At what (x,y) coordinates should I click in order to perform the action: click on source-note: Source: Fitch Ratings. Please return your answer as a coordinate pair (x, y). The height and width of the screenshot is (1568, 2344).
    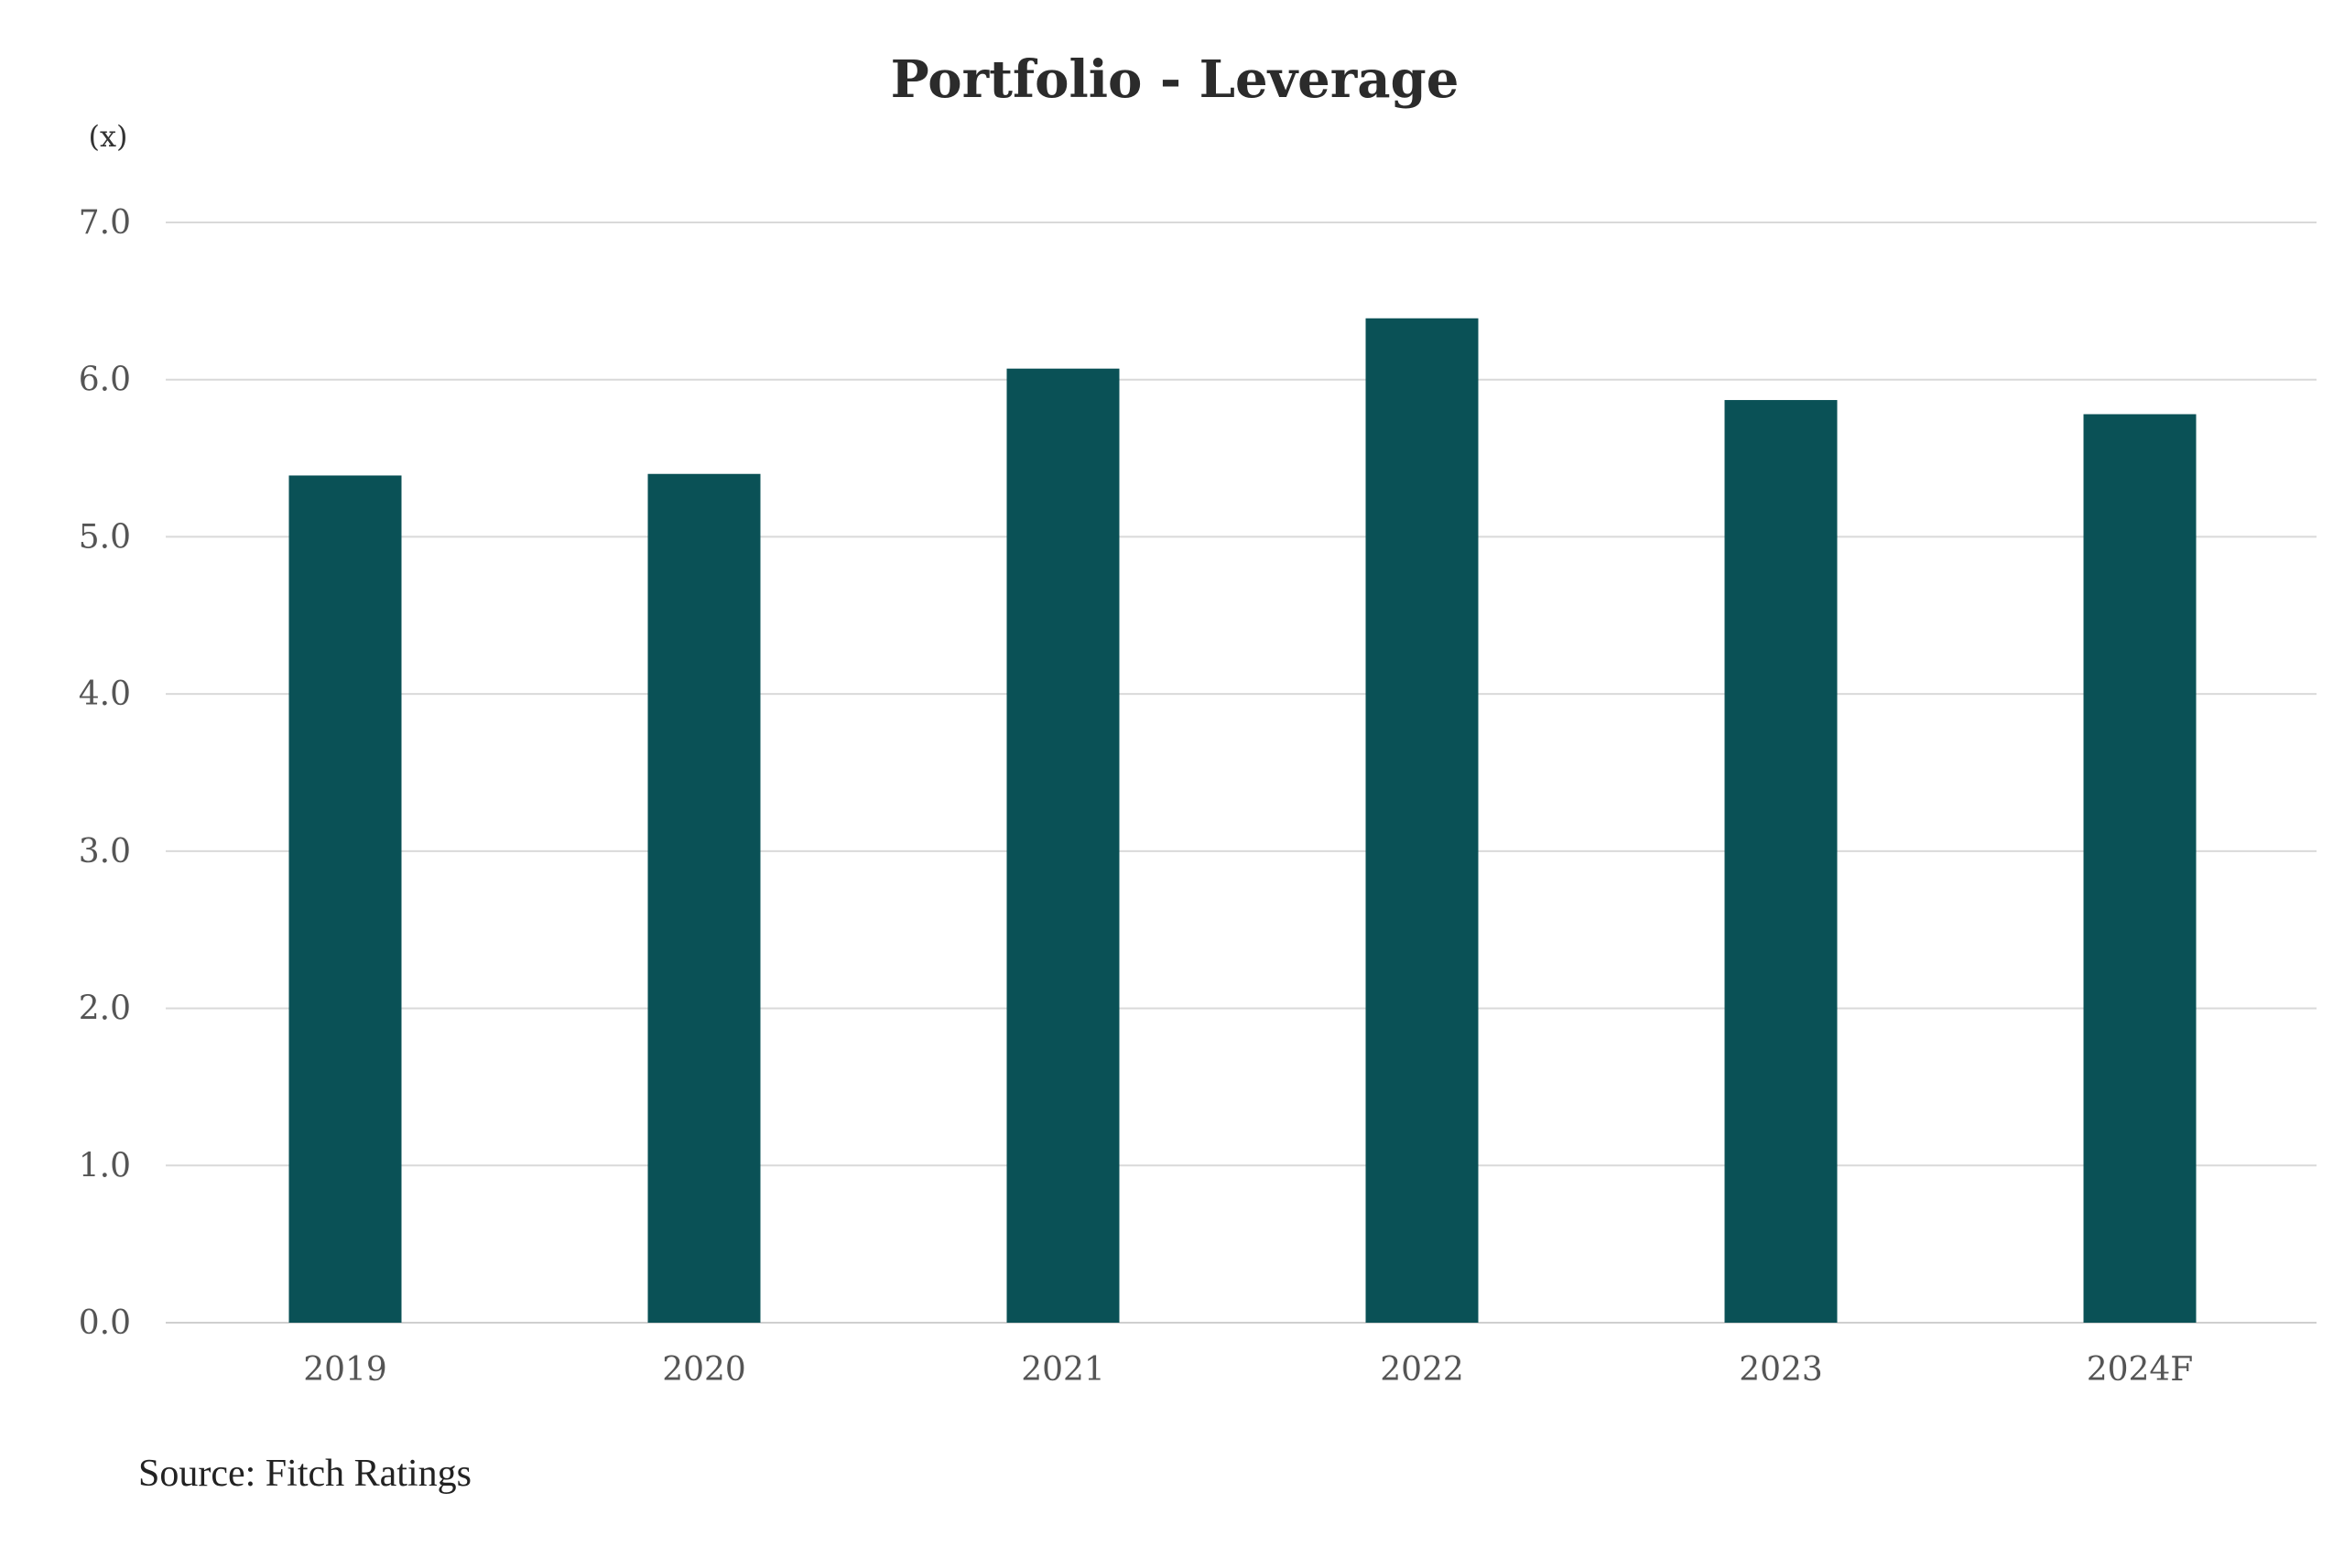
    Looking at the image, I should click on (305, 1474).